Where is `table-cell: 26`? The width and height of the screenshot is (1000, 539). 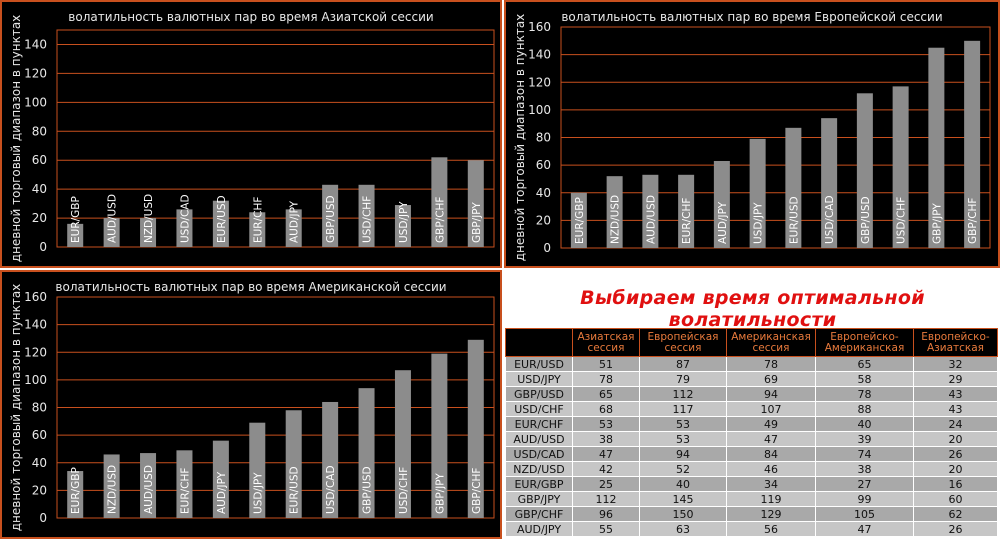
table-cell: 26 is located at coordinates (955, 529).